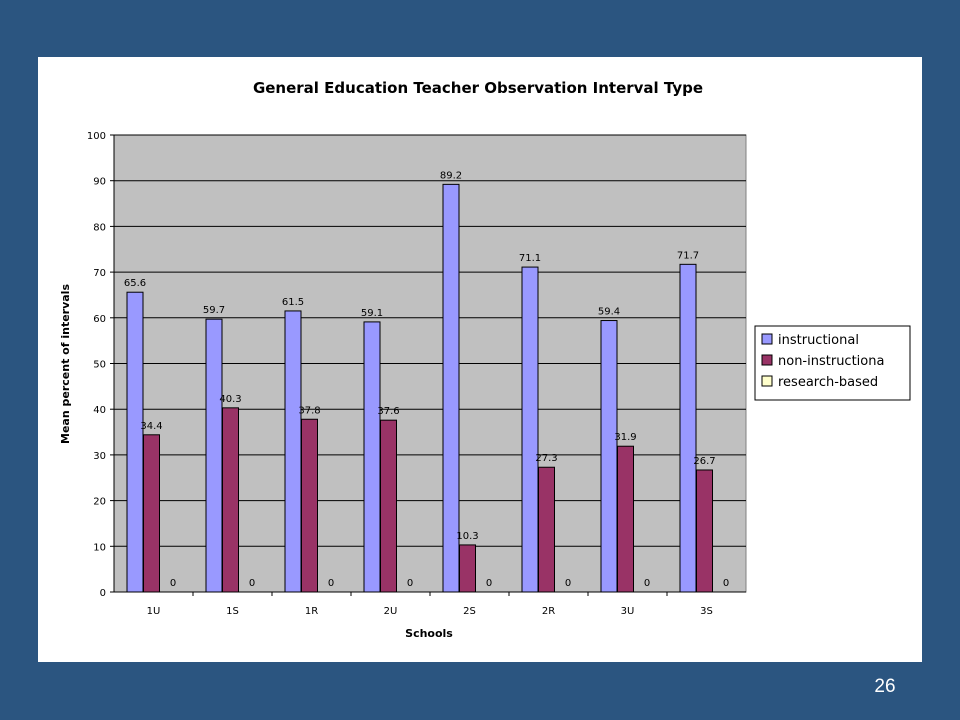  Describe the element at coordinates (467, 536) in the screenshot. I see `data-label: 10.3` at that location.